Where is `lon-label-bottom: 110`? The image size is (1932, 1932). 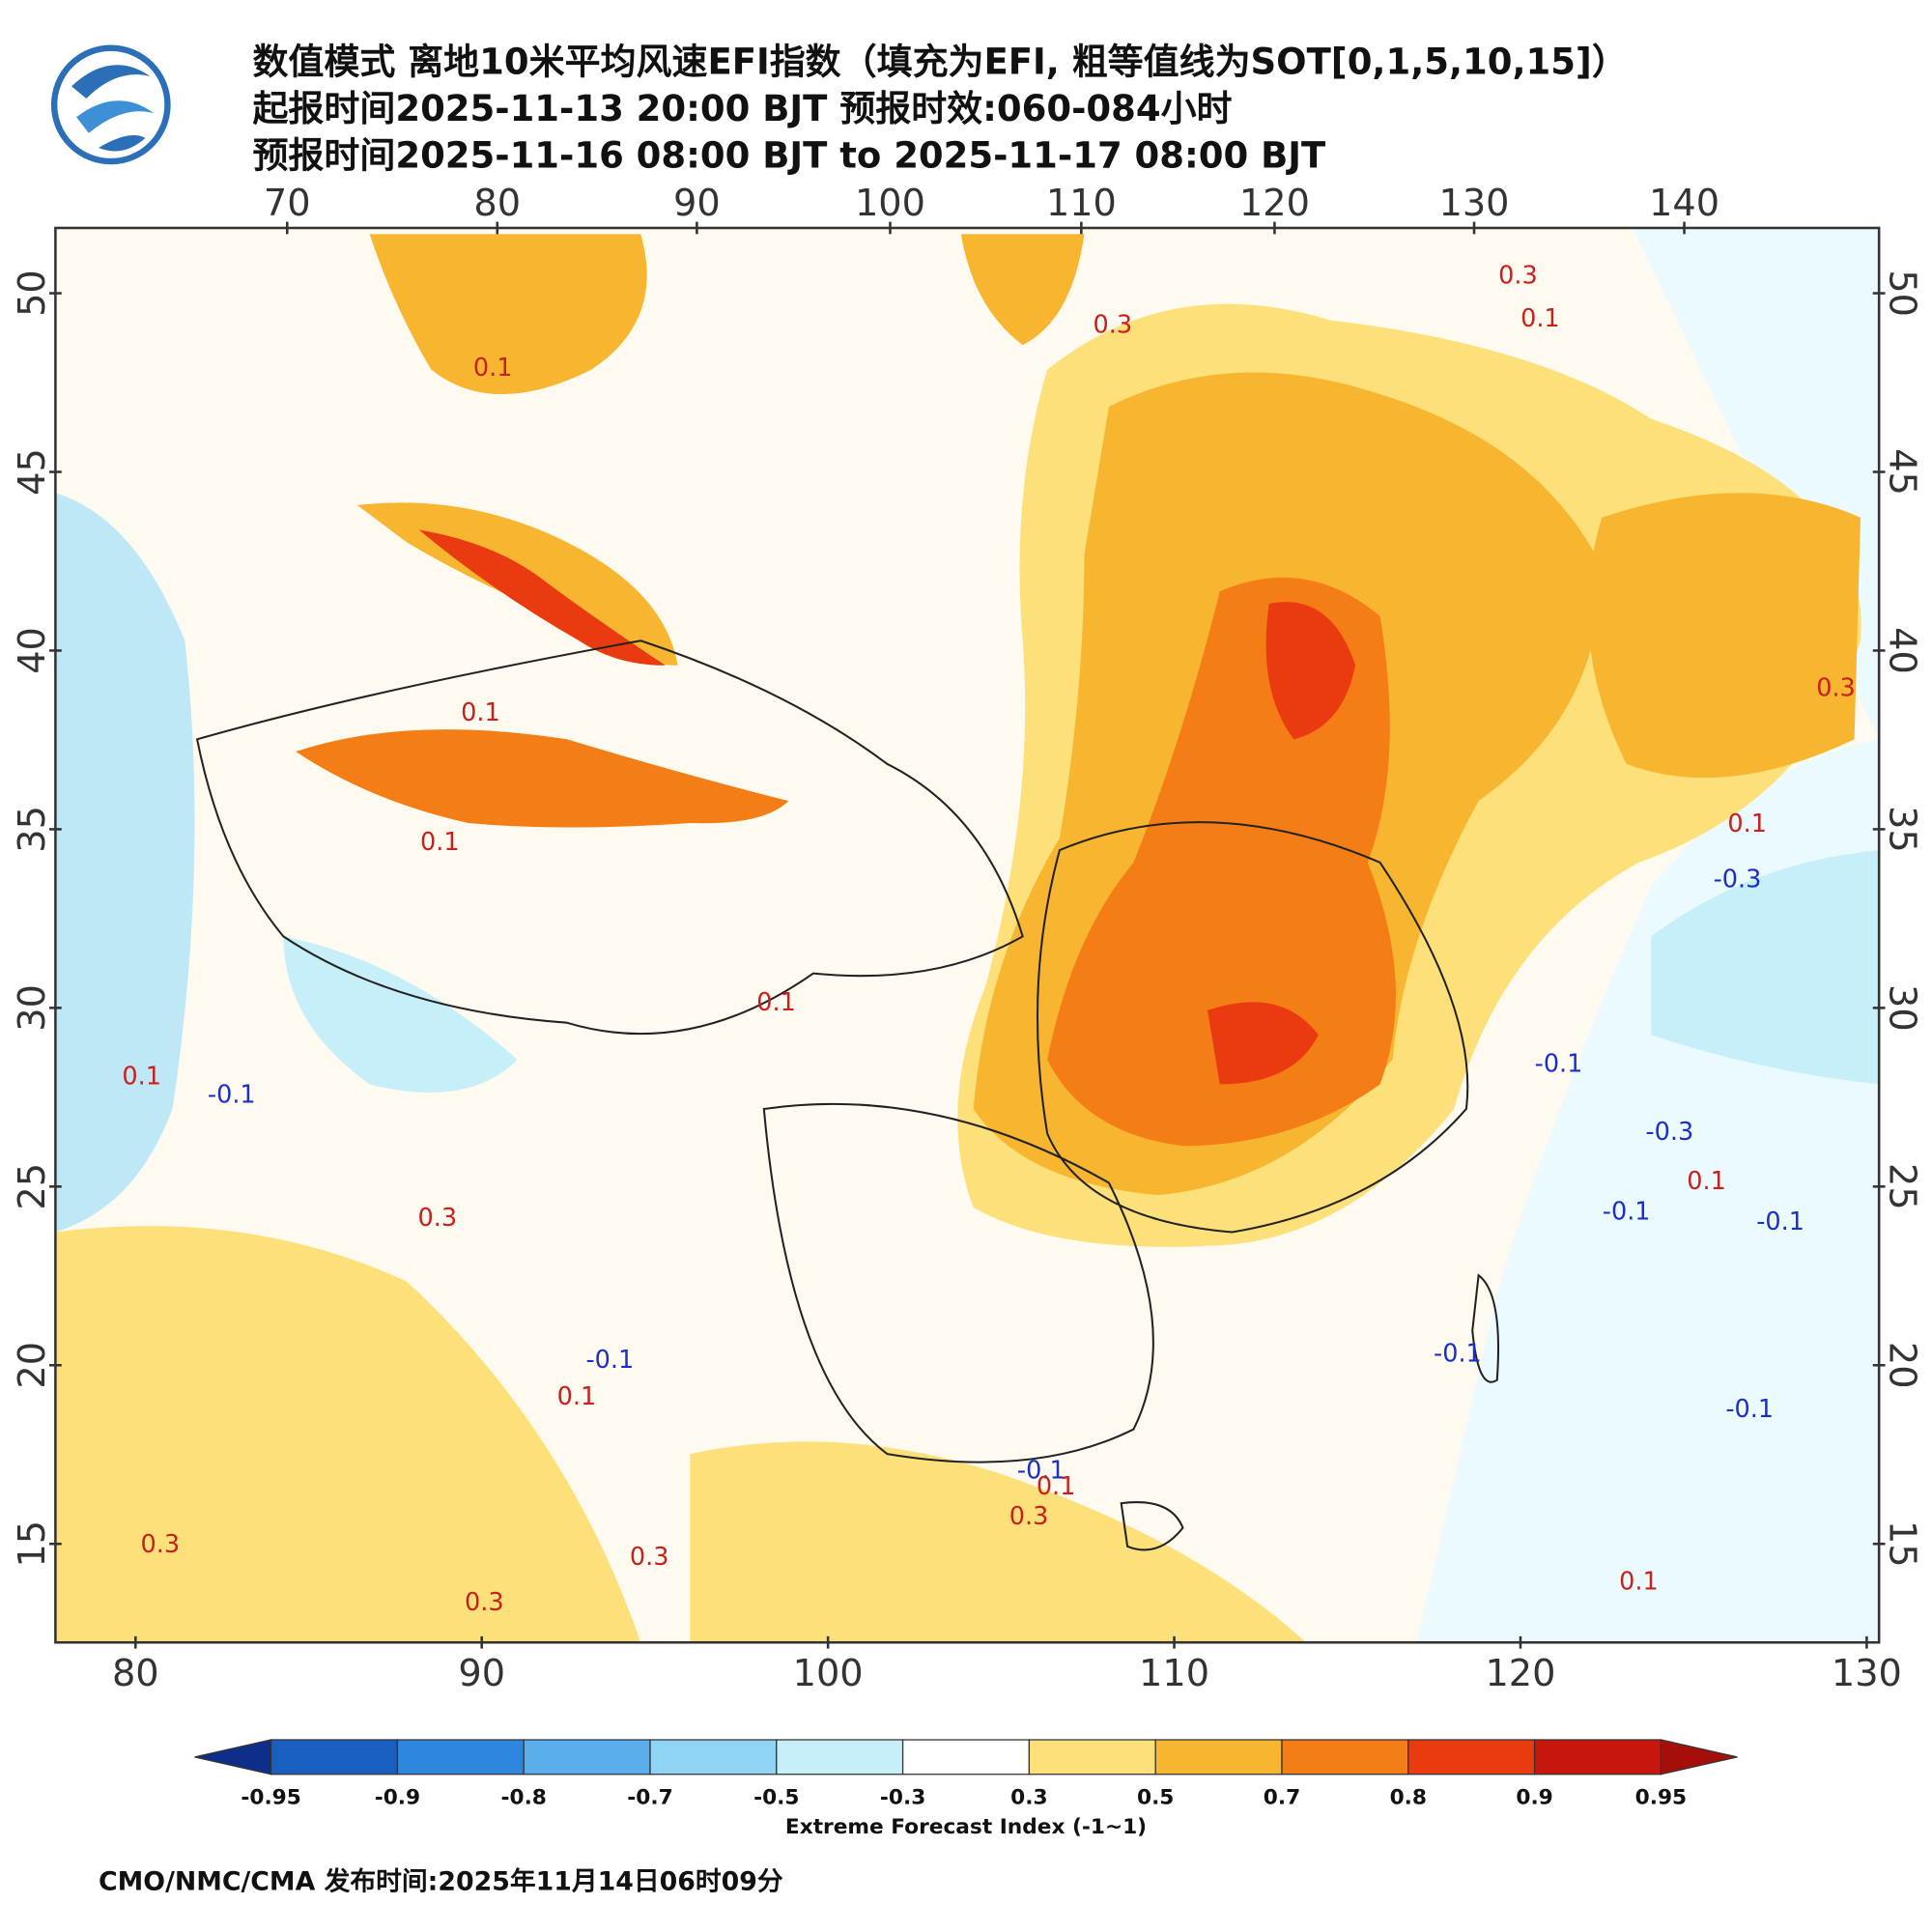 lon-label-bottom: 110 is located at coordinates (1174, 1673).